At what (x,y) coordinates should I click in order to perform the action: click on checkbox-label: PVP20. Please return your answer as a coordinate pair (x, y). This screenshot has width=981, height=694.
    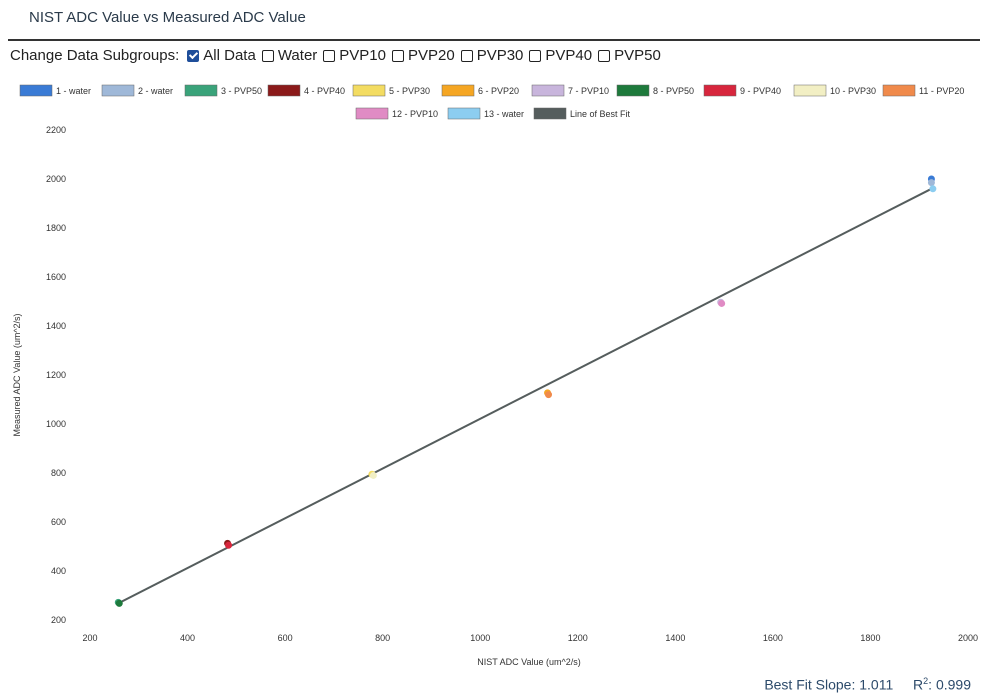
    Looking at the image, I should click on (431, 55).